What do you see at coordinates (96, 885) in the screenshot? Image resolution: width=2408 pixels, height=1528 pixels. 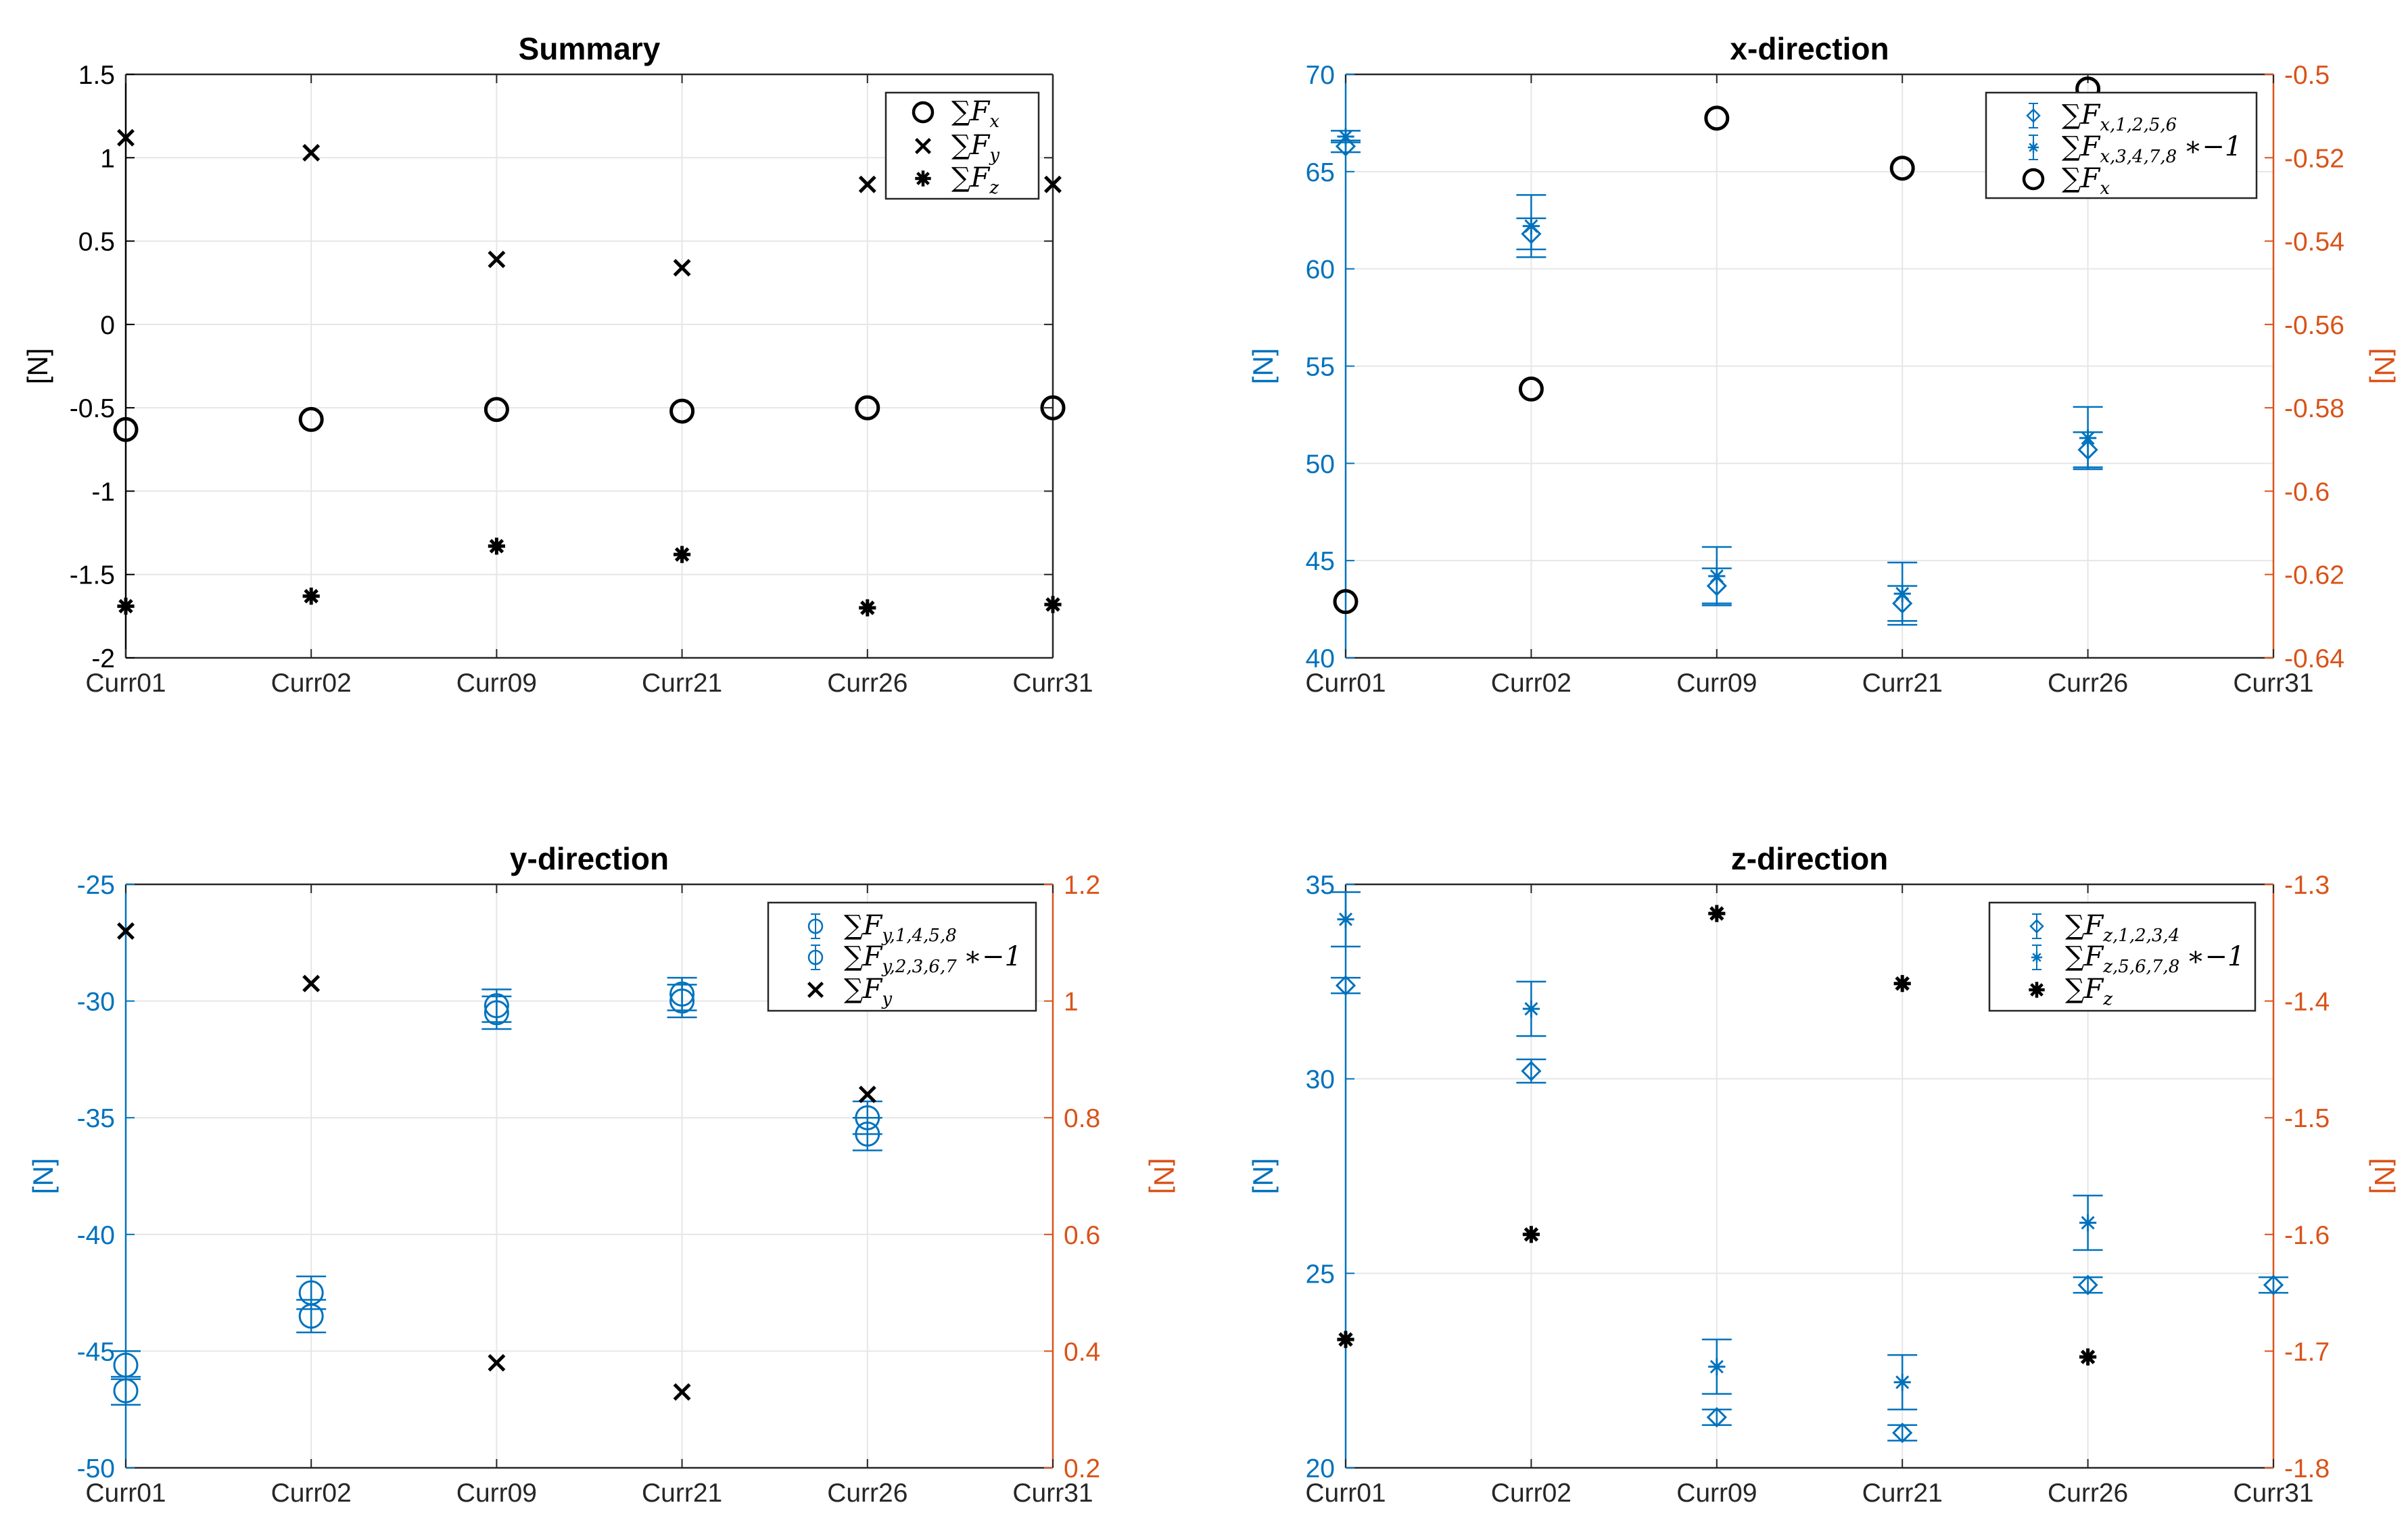 I see `y-tick-label: -25` at bounding box center [96, 885].